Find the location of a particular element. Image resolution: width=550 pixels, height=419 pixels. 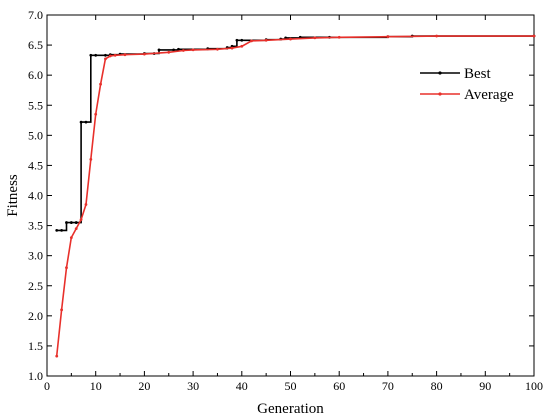

x-tick-label: 0 is located at coordinates (47, 386).